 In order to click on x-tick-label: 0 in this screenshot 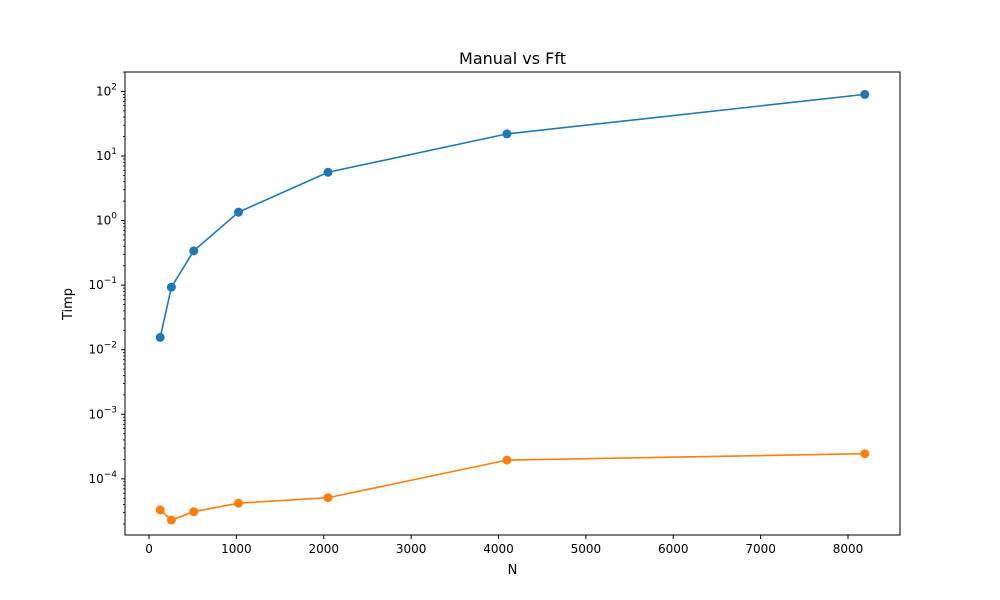, I will do `click(149, 549)`.